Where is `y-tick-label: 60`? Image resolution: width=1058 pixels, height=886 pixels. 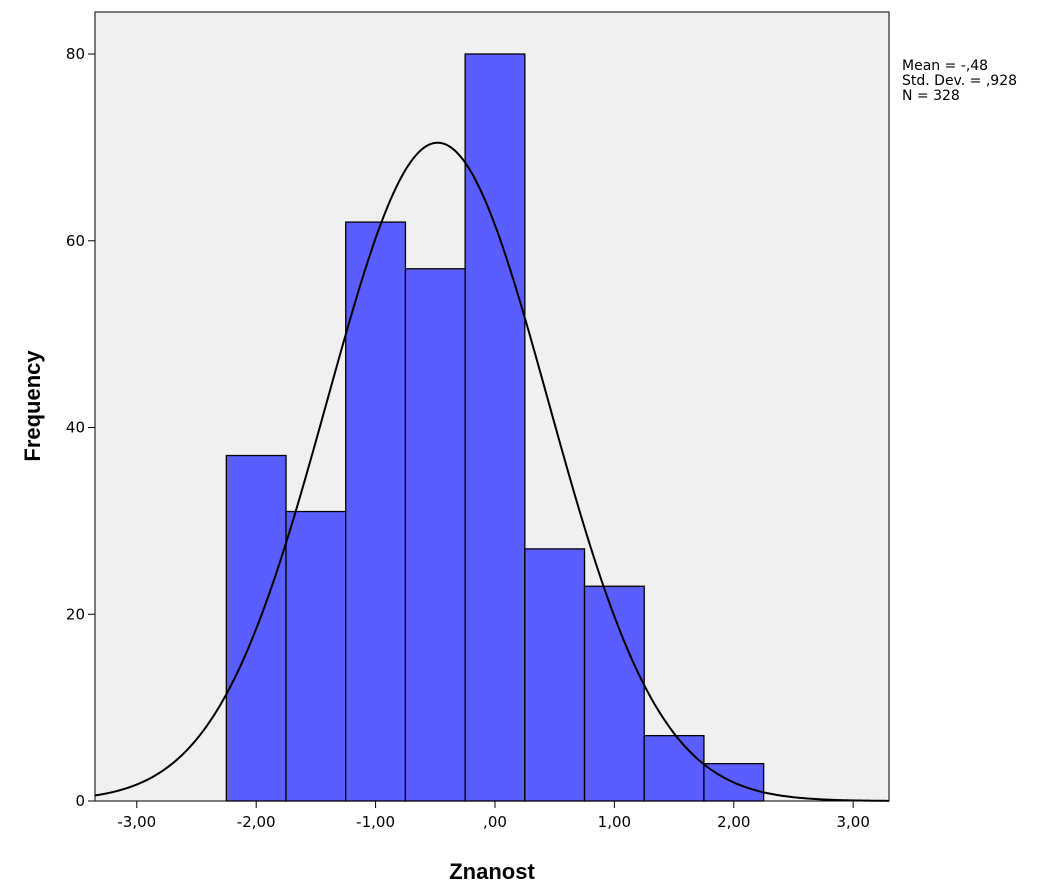
y-tick-label: 60 is located at coordinates (75, 241).